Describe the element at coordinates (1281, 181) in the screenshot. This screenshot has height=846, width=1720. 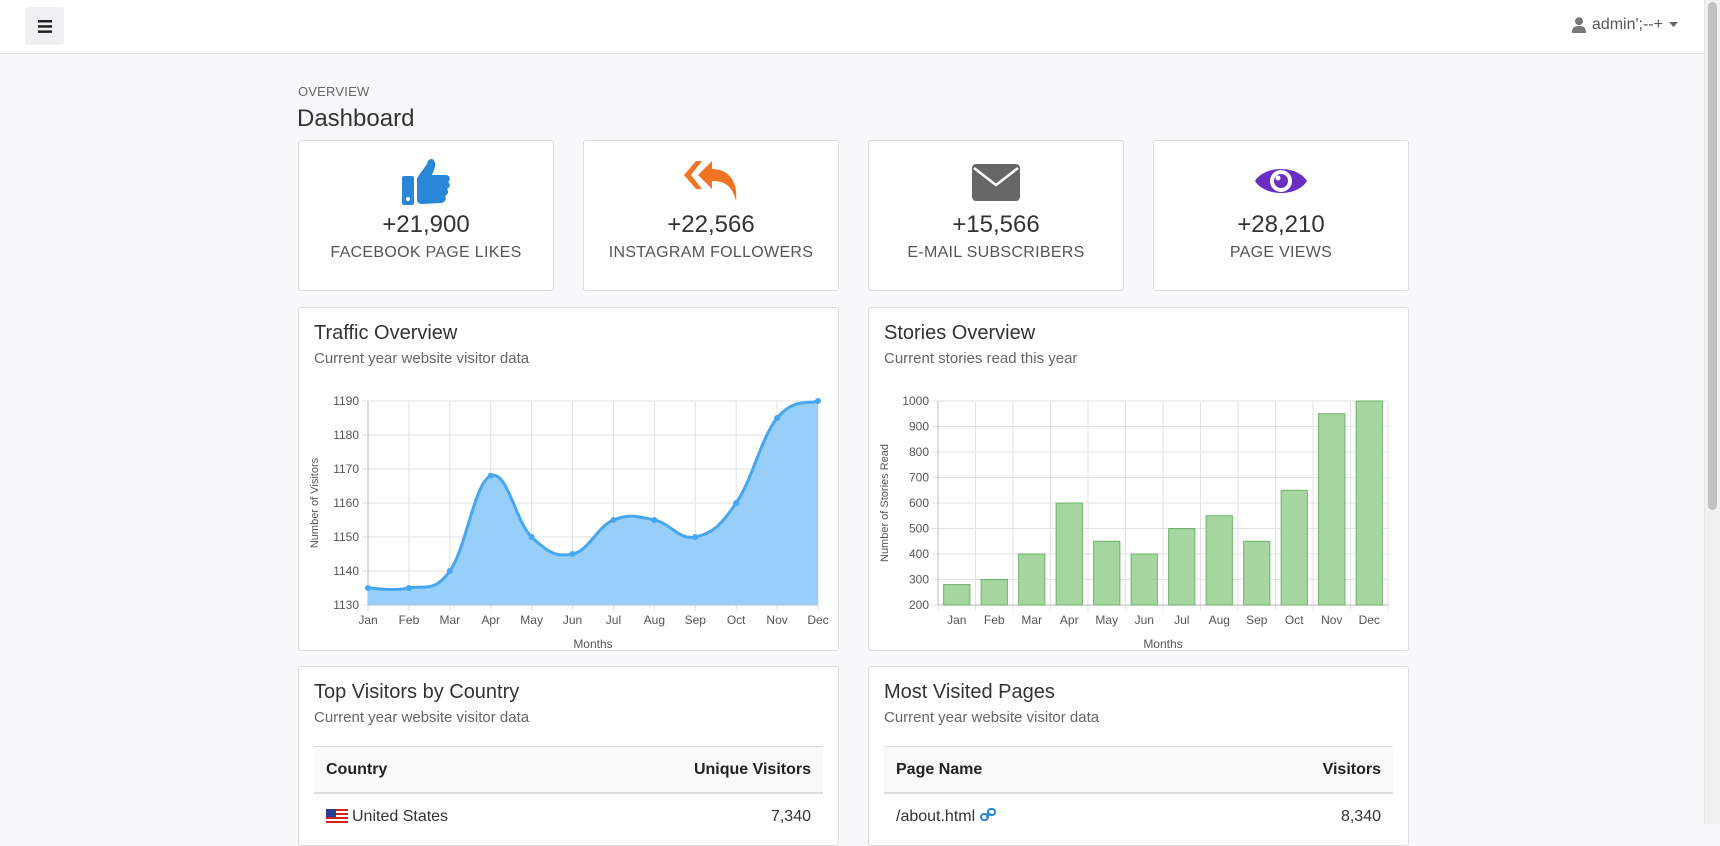
I see `eye-icon` at that location.